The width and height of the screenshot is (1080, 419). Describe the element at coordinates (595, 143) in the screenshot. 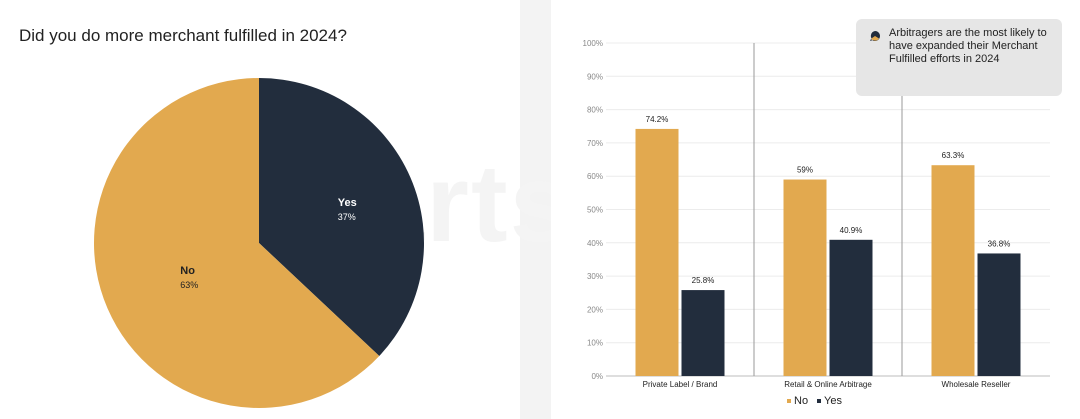

I see `y-tick-label: 70%` at that location.